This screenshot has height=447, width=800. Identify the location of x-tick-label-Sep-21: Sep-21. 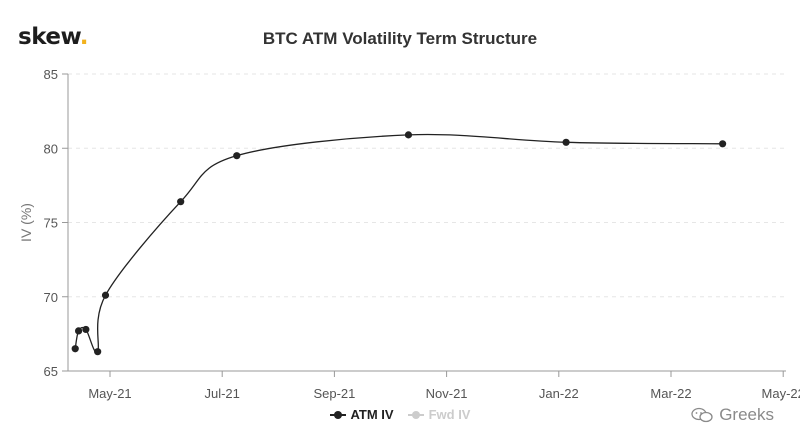
(334, 393).